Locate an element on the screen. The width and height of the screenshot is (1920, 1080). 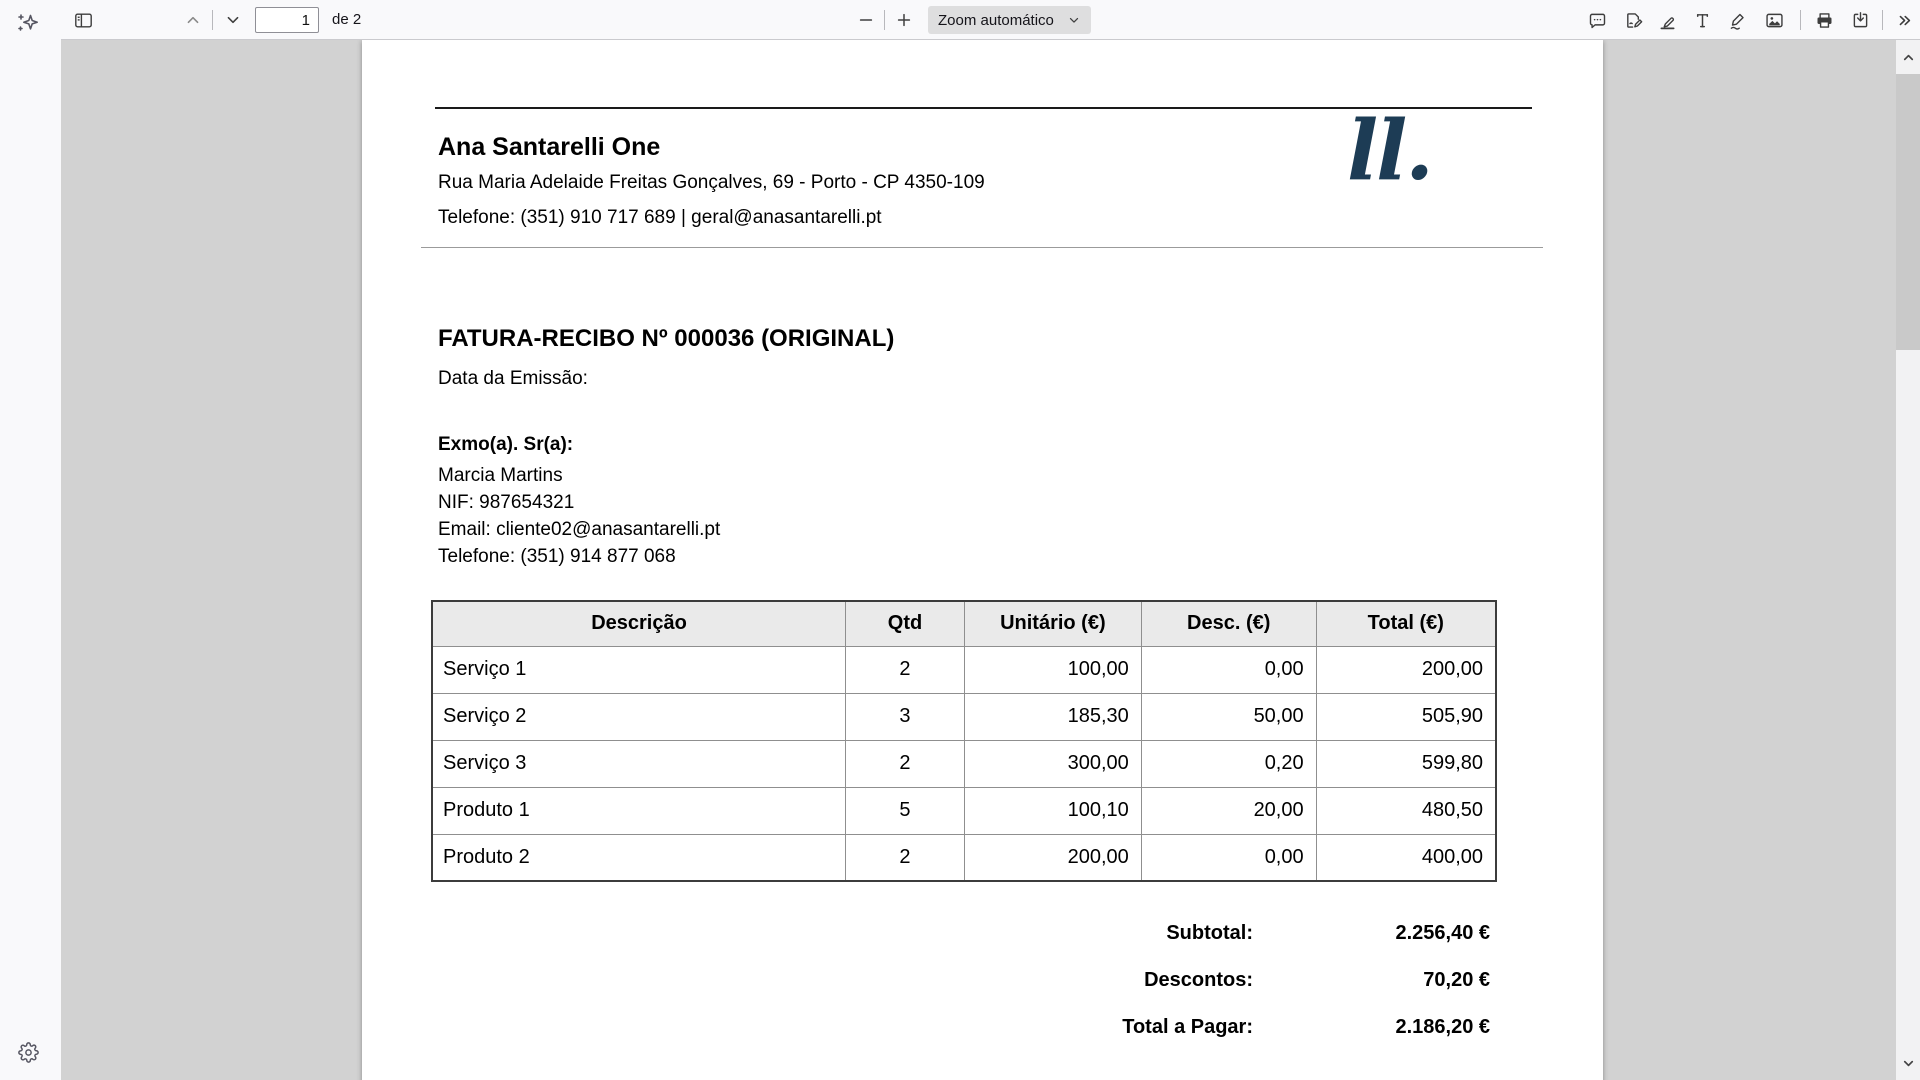
total-label: Descontos: is located at coordinates (1198, 980).